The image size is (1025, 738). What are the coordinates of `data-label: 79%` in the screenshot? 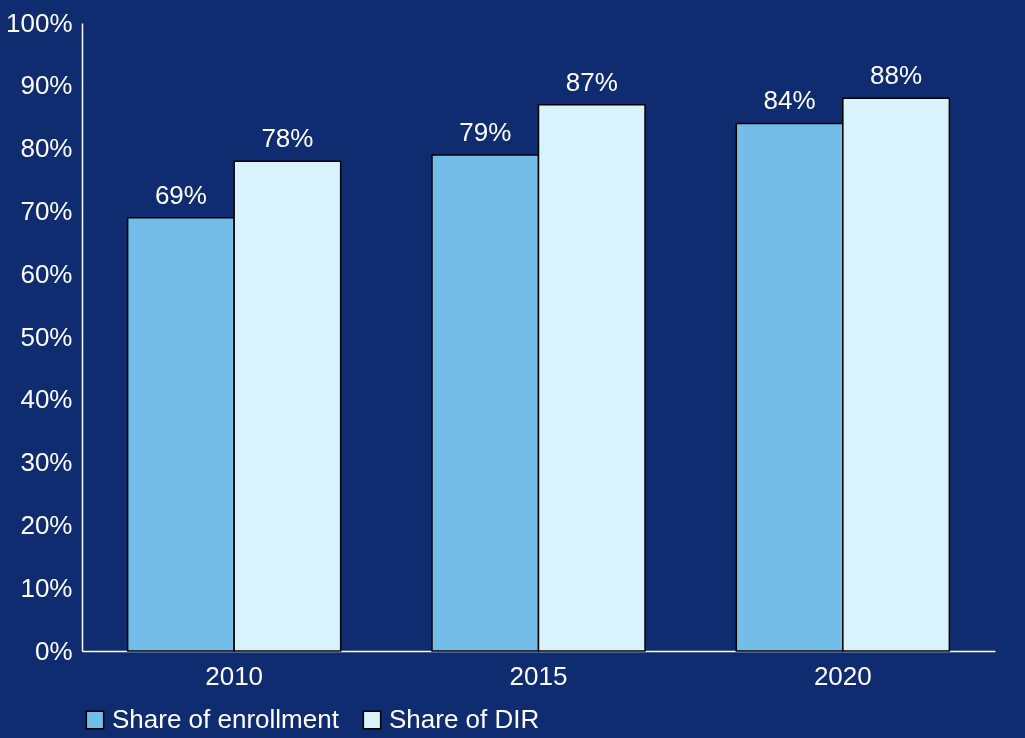 It's located at (485, 131).